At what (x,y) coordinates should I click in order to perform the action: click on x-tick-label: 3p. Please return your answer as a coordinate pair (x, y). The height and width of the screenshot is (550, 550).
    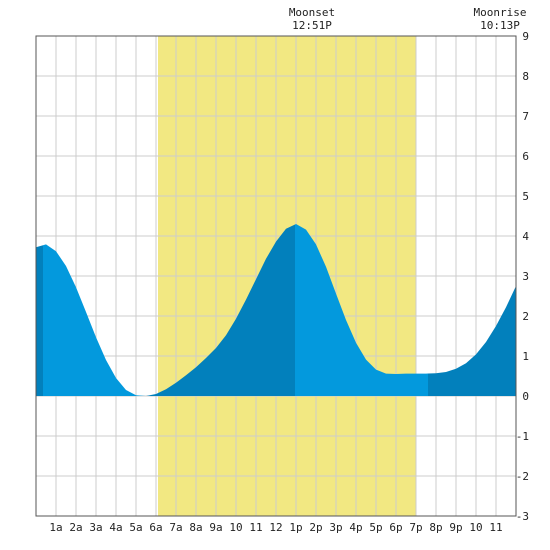
    Looking at the image, I should click on (335, 527).